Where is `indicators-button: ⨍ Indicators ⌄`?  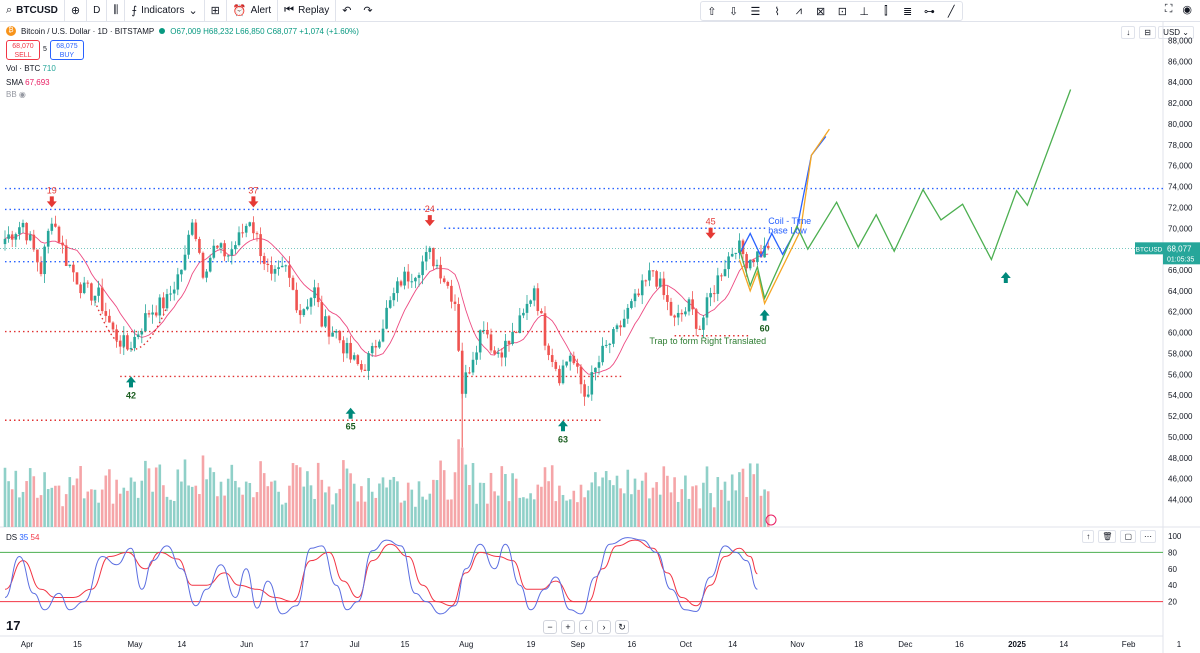 indicators-button: ⨍ Indicators ⌄ is located at coordinates (165, 11).